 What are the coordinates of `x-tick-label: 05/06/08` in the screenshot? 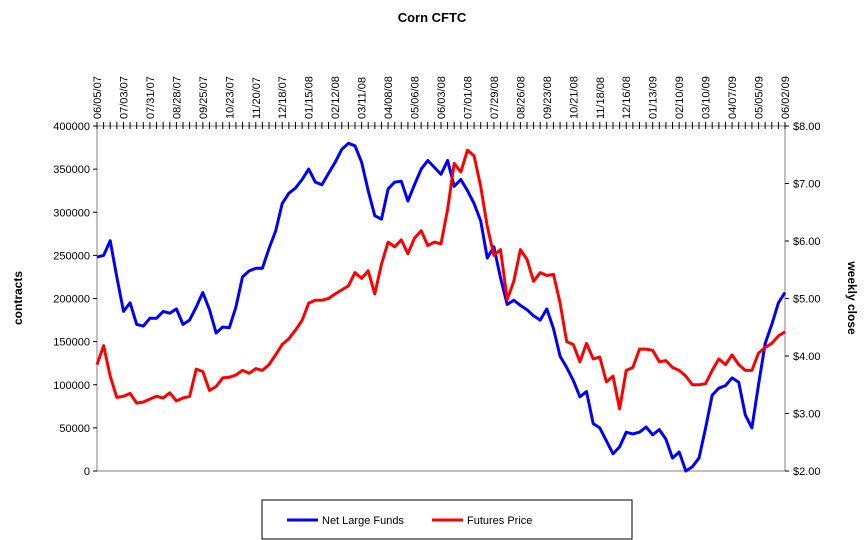 It's located at (416, 97).